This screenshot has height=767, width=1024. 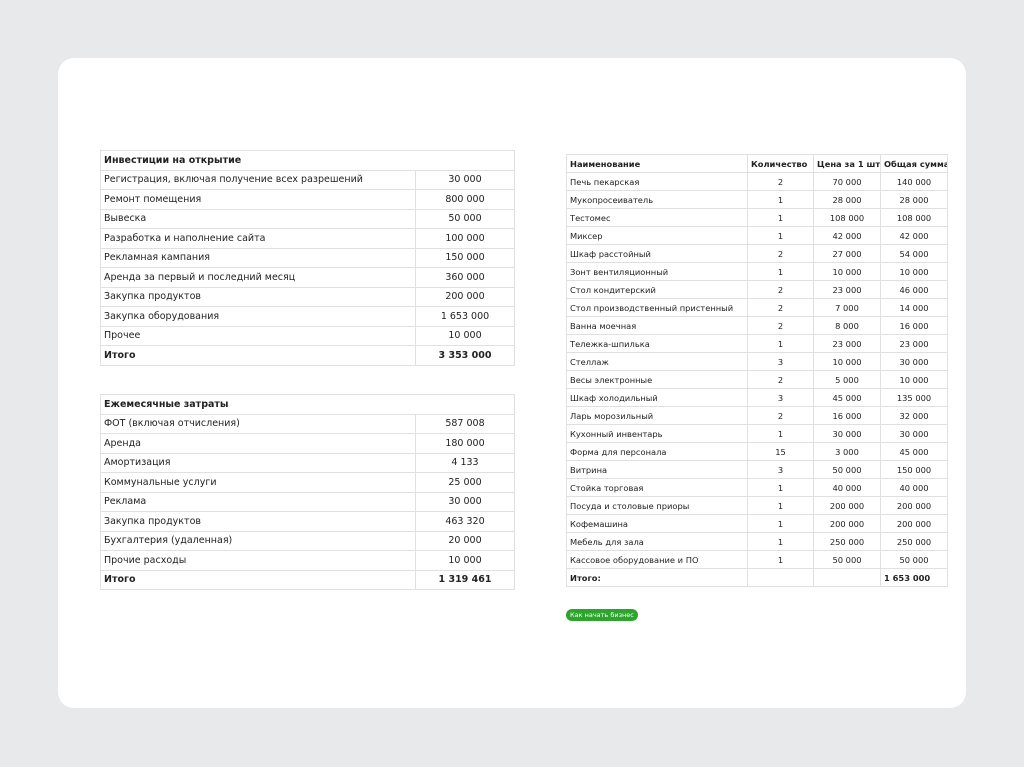 What do you see at coordinates (847, 379) in the screenshot?
I see `cell: 5 000` at bounding box center [847, 379].